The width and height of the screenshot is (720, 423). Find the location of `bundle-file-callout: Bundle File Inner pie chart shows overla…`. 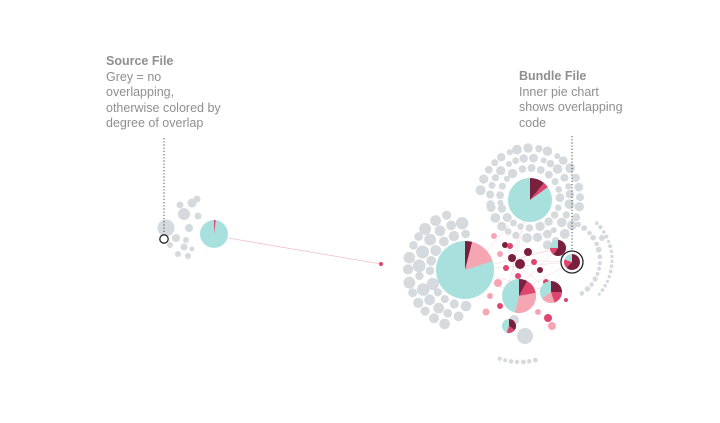

bundle-file-callout: Bundle File Inner pie chart shows overla… is located at coordinates (589, 100).